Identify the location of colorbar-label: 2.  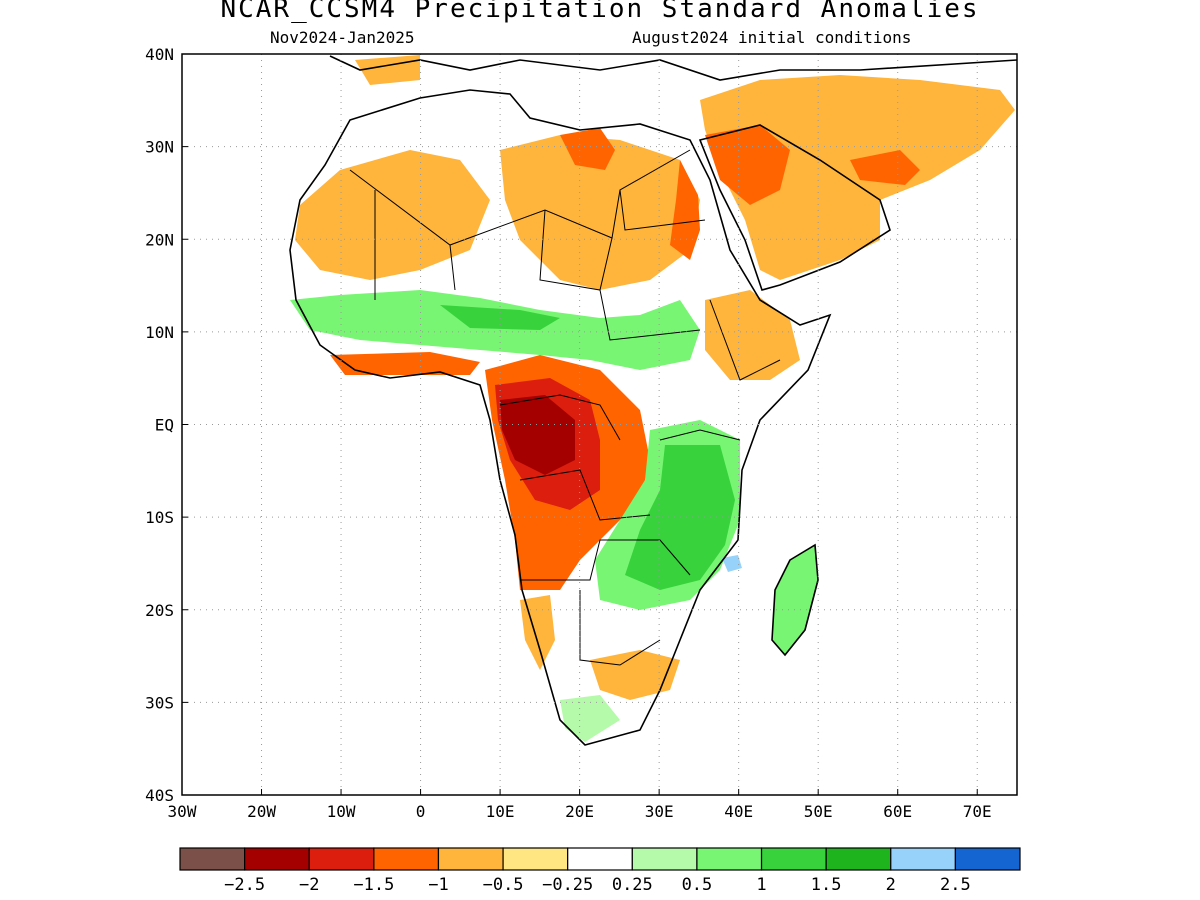
(891, 885).